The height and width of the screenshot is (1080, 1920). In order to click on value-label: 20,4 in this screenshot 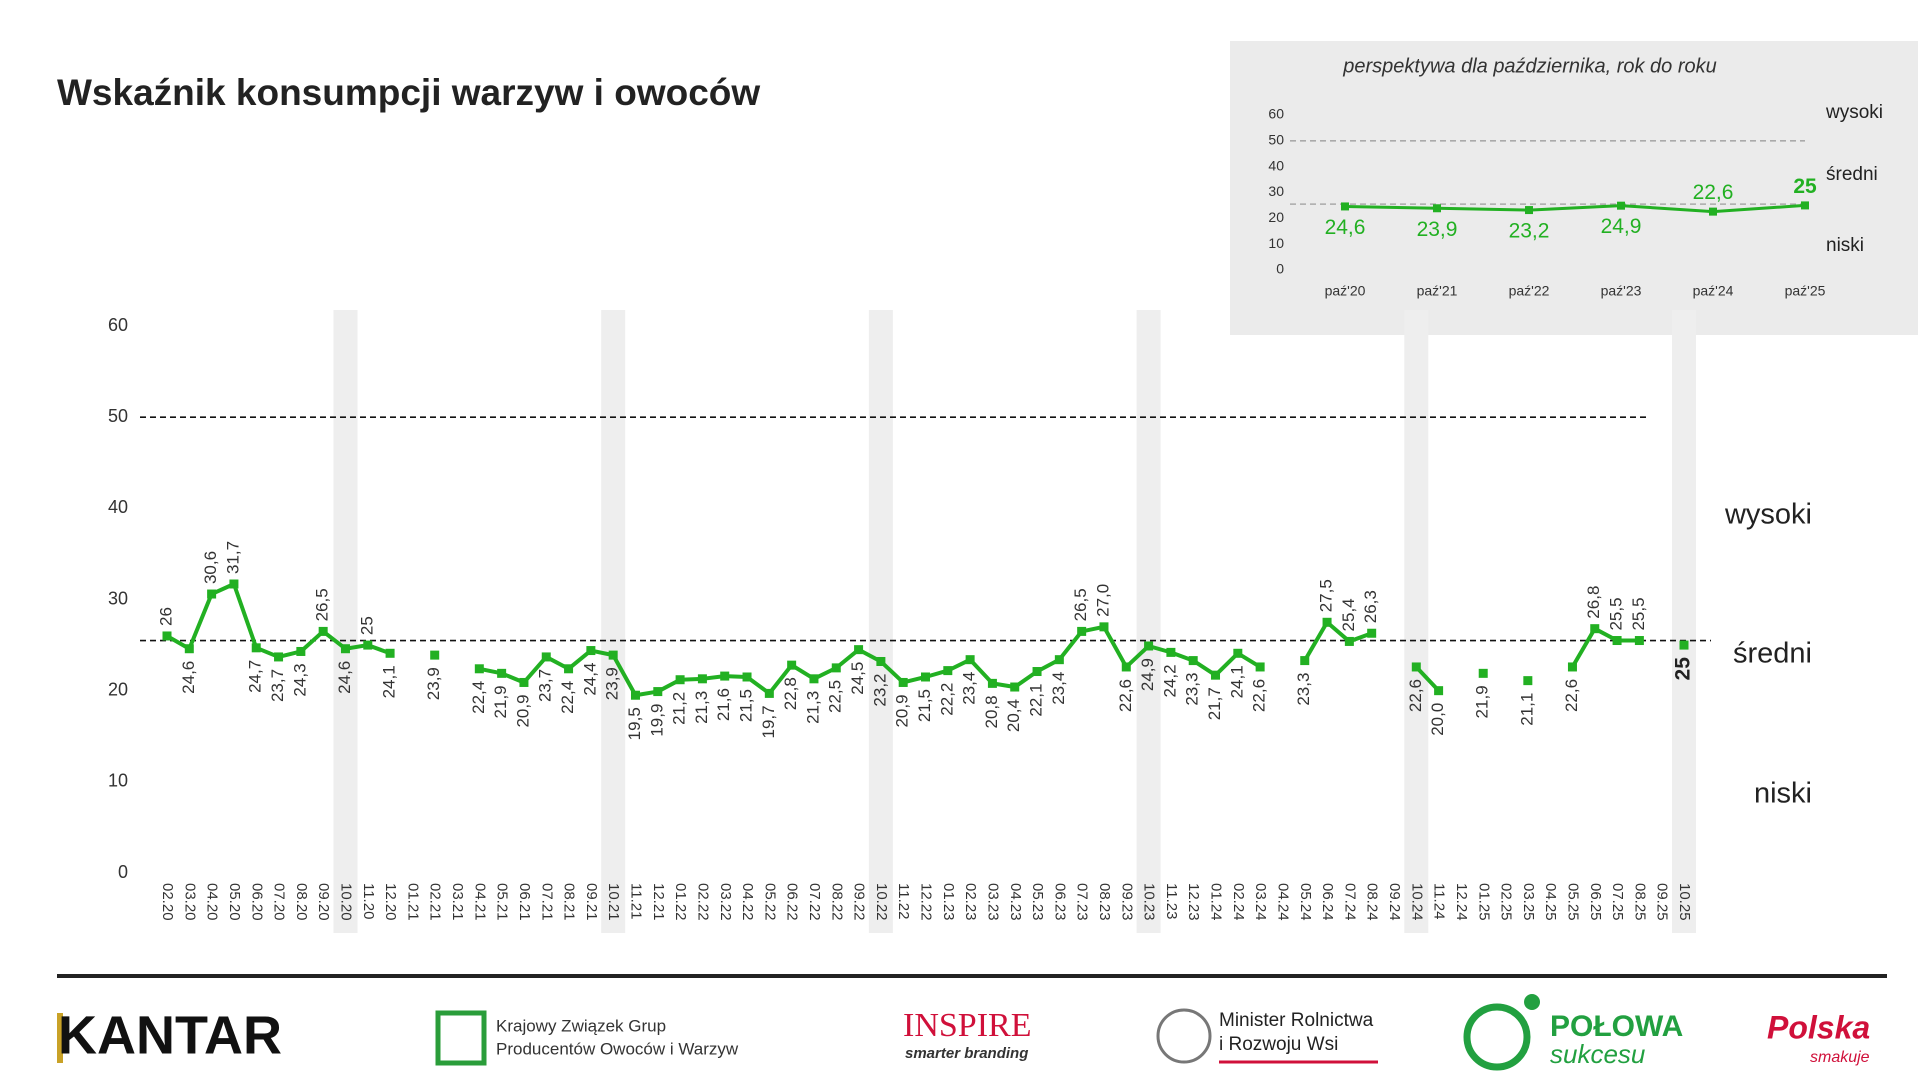, I will do `click(1013, 715)`.